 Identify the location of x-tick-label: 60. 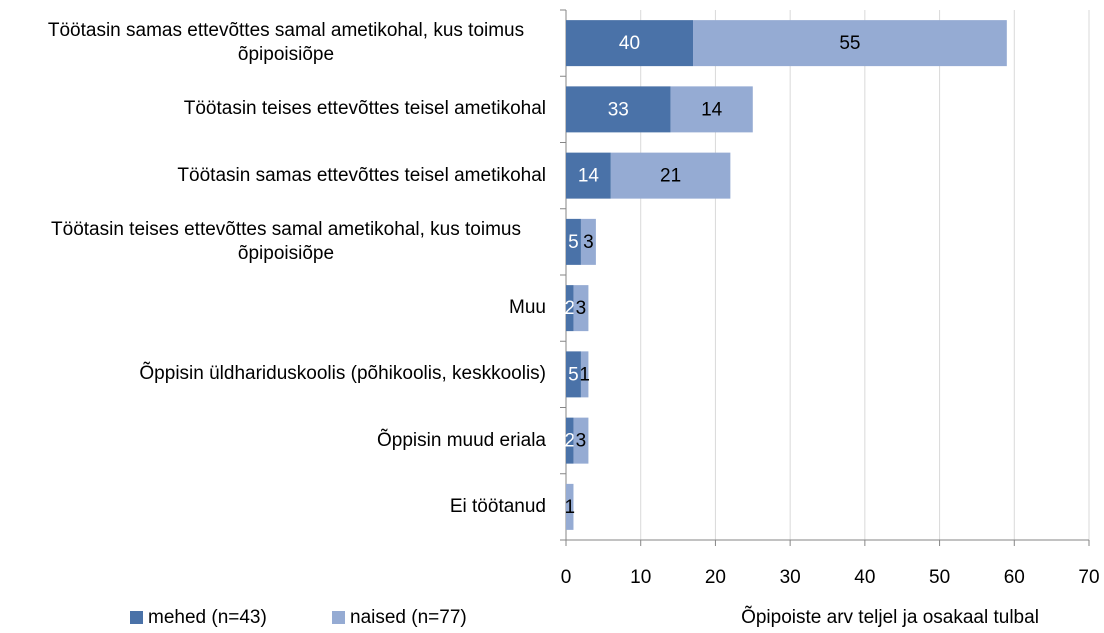
(1014, 577).